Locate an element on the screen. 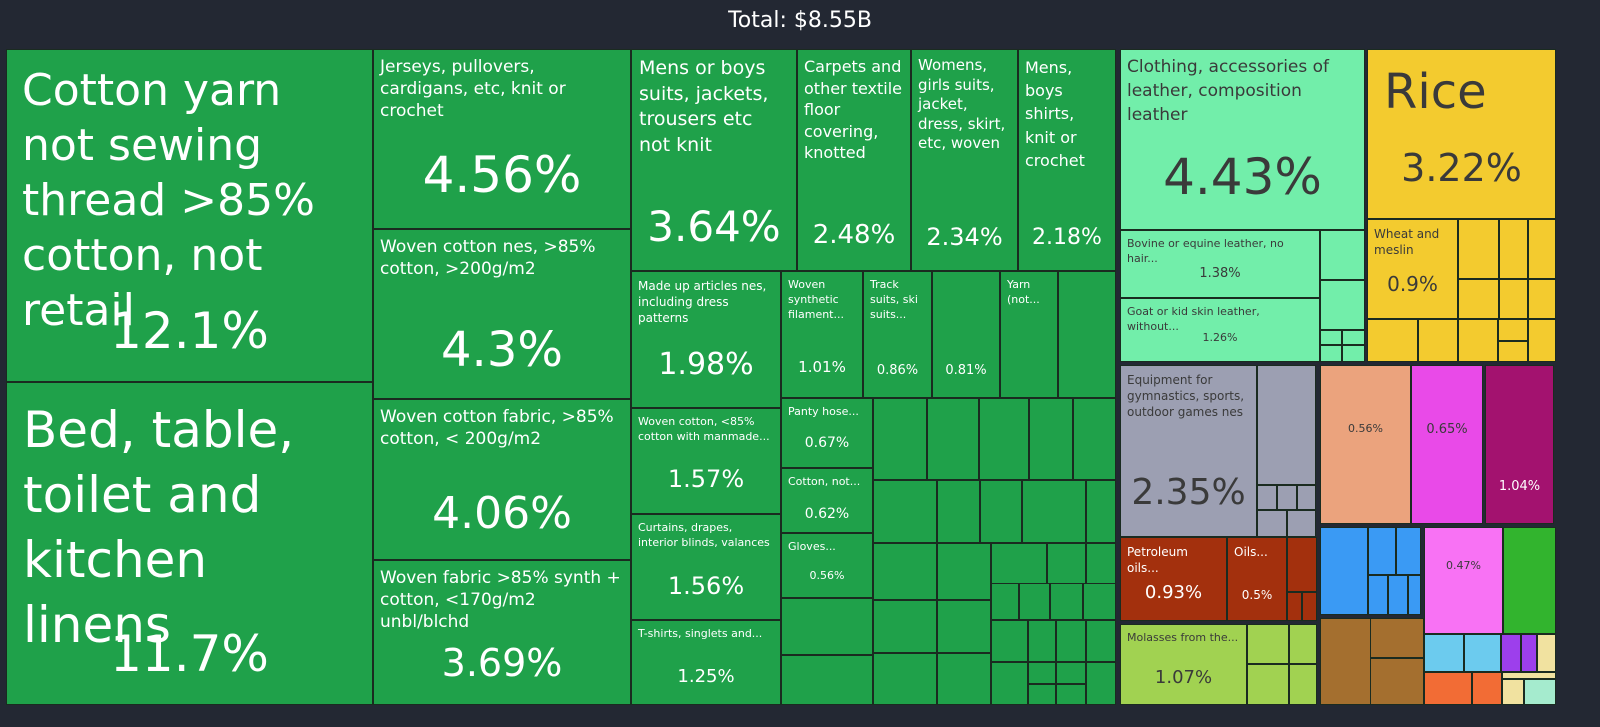 The image size is (1600, 727). treemap-tile: Mens, boys shirts, knit or crochet 2.18% is located at coordinates (1067, 160).